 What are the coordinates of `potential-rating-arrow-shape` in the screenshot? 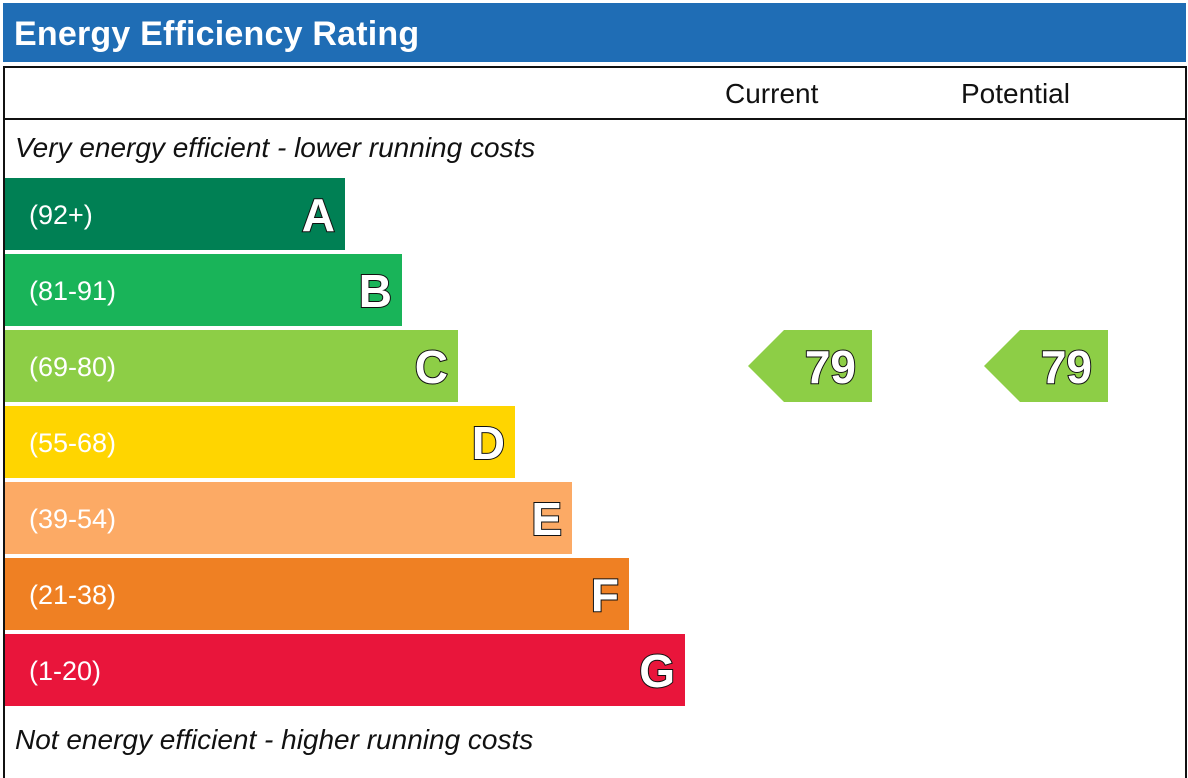 It's located at (1046, 366).